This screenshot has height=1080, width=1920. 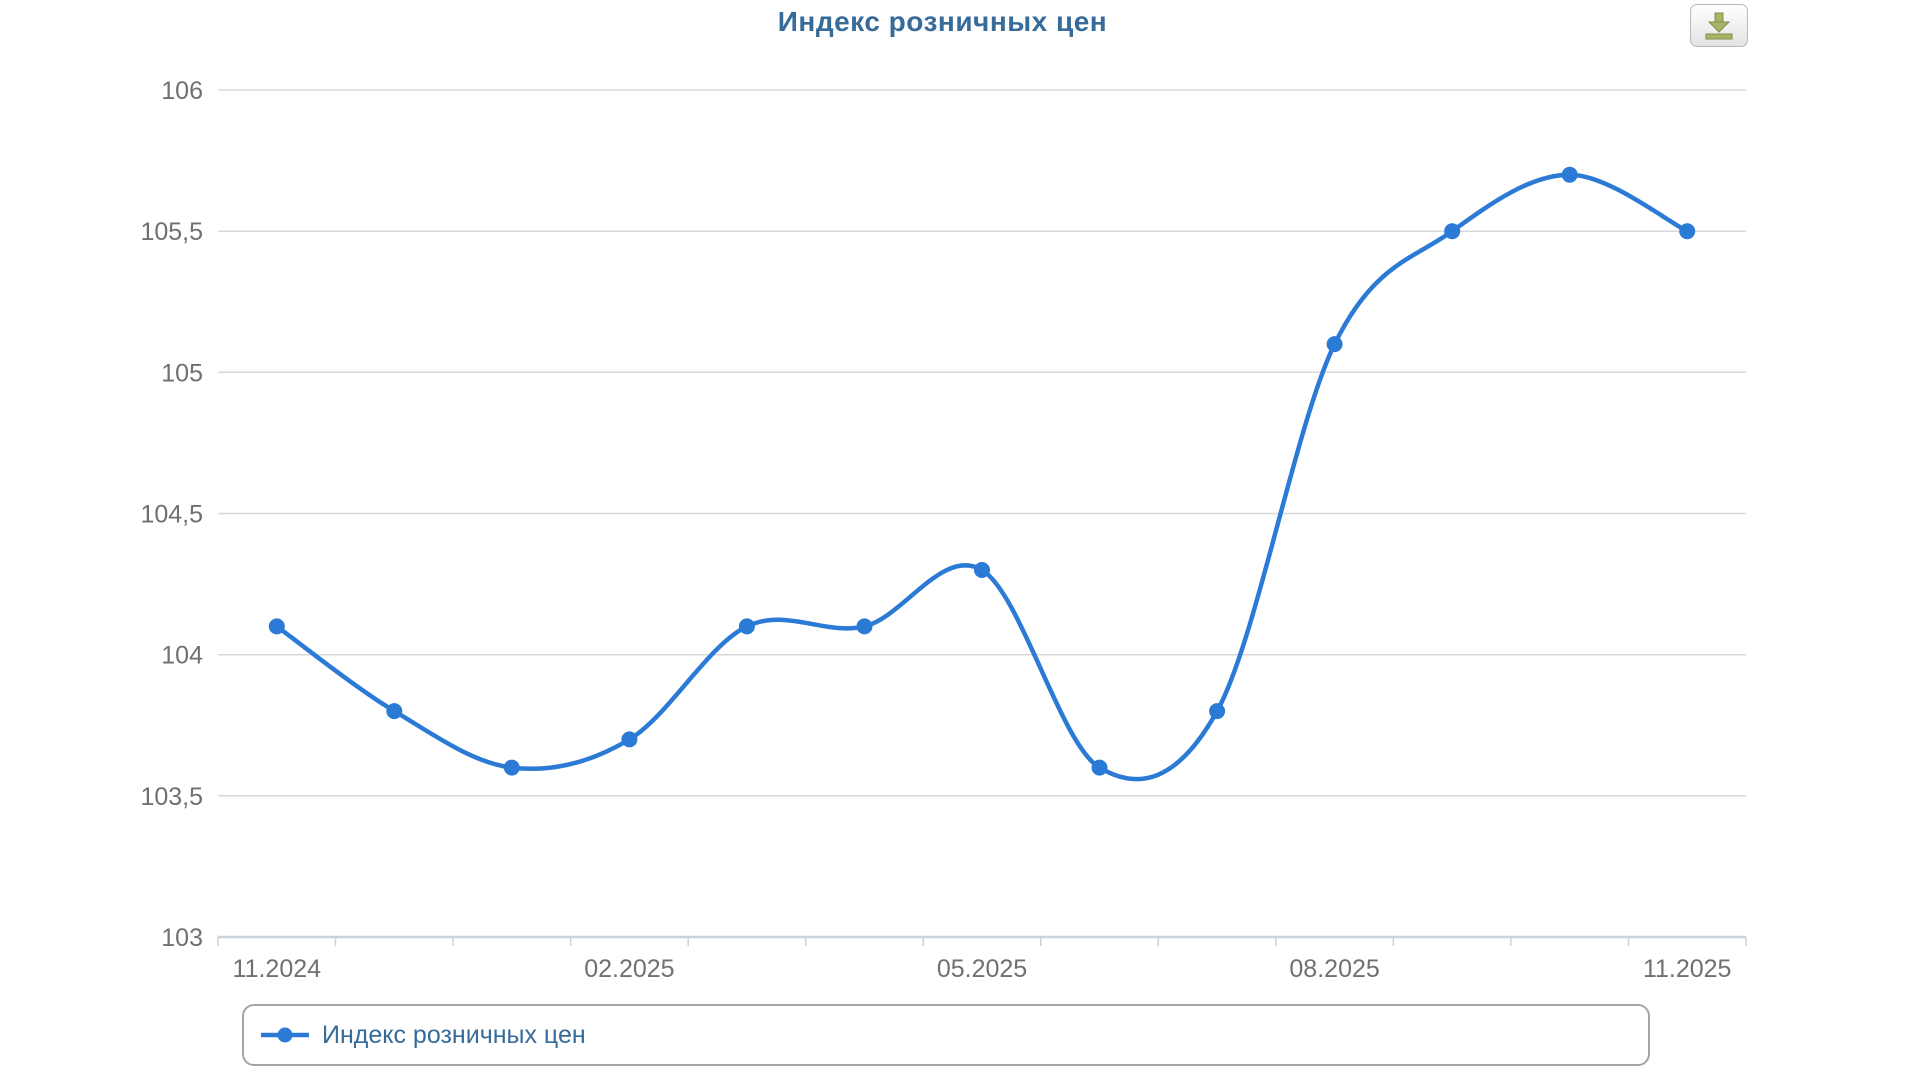 What do you see at coordinates (182, 91) in the screenshot?
I see `y-axis-label: 106` at bounding box center [182, 91].